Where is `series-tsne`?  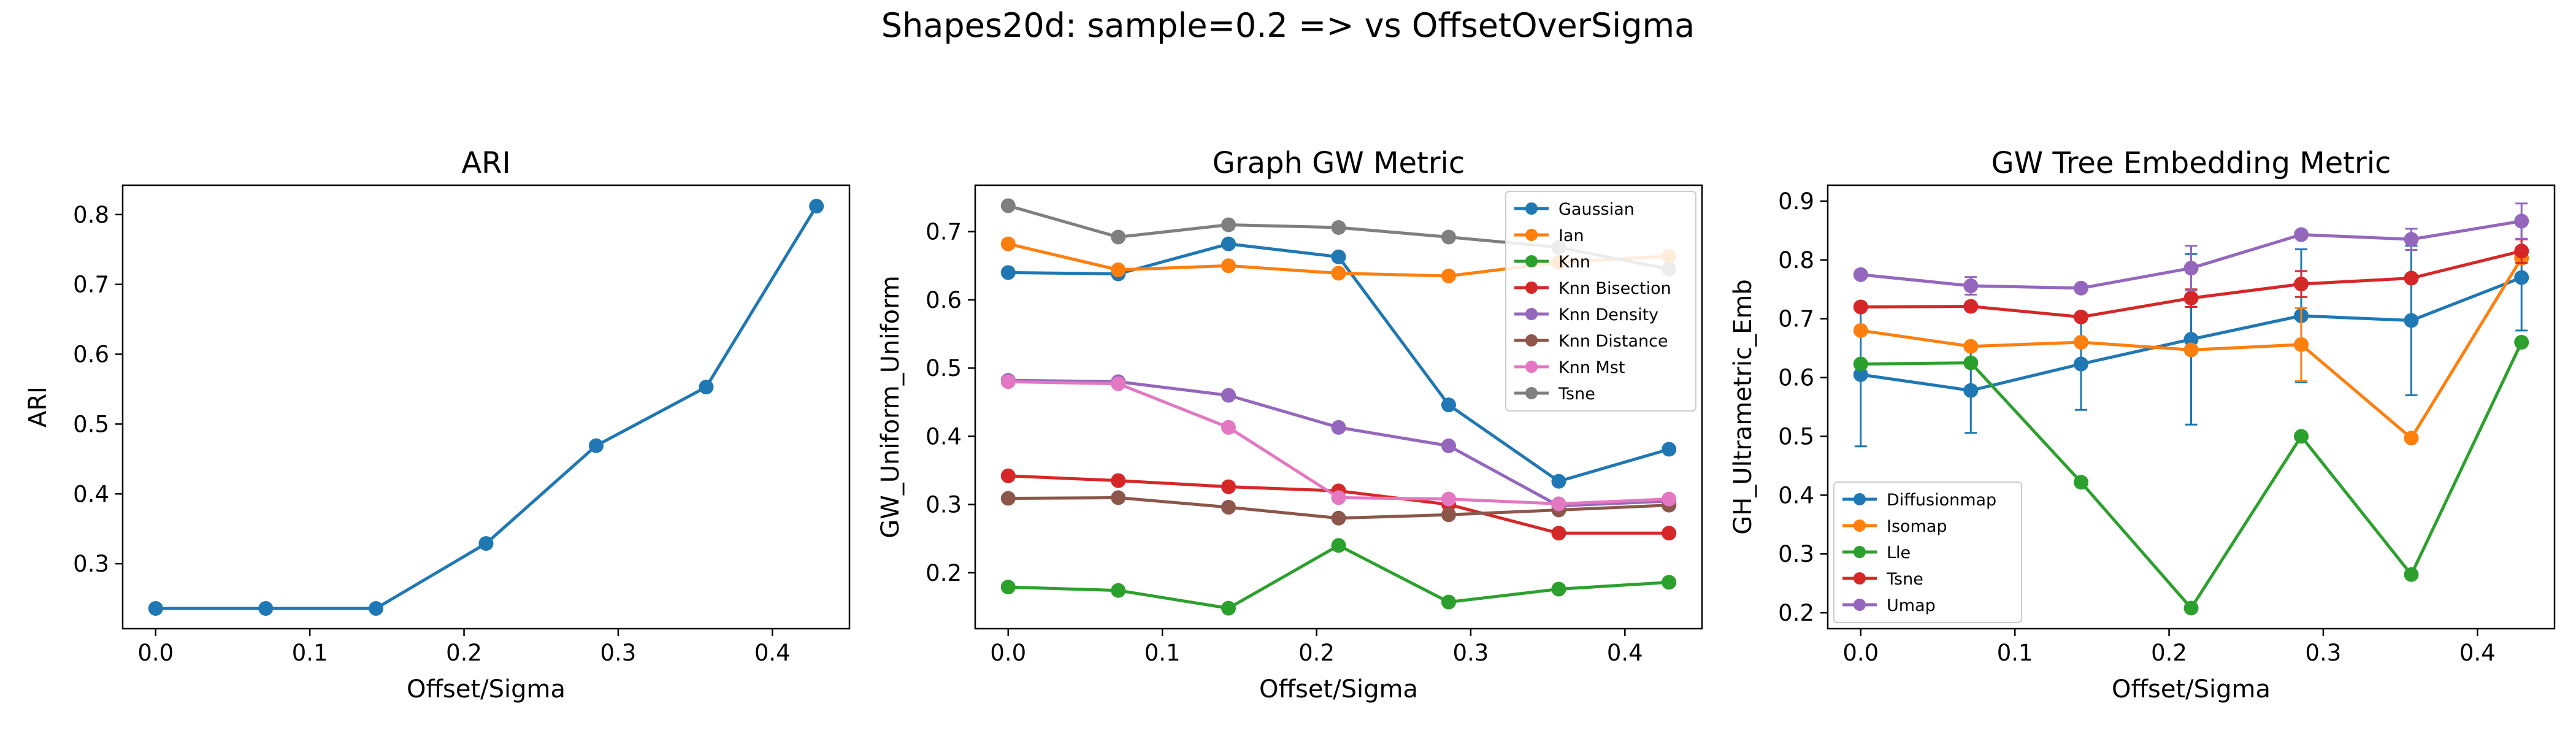 series-tsne is located at coordinates (2191, 281).